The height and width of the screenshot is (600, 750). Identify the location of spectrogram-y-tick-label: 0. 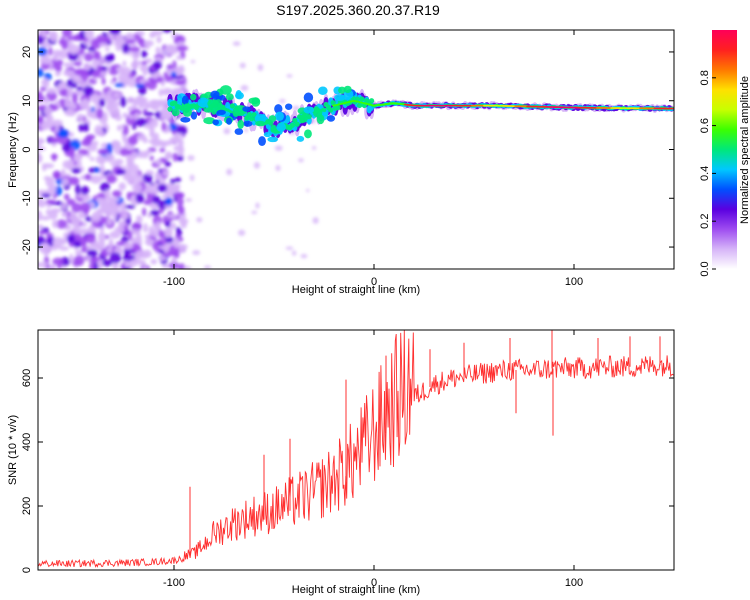
(27, 149).